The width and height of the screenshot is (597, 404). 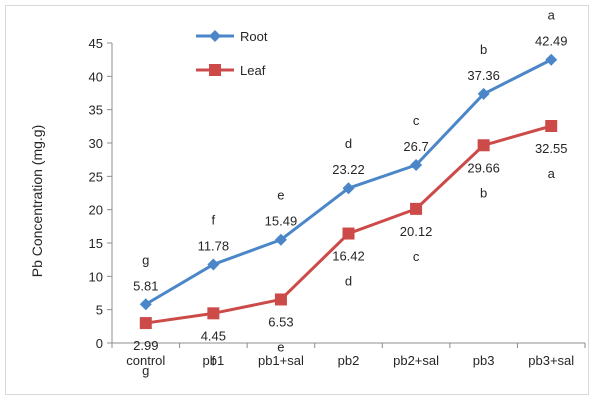 What do you see at coordinates (483, 167) in the screenshot?
I see `leaf-data-label: 29.66` at bounding box center [483, 167].